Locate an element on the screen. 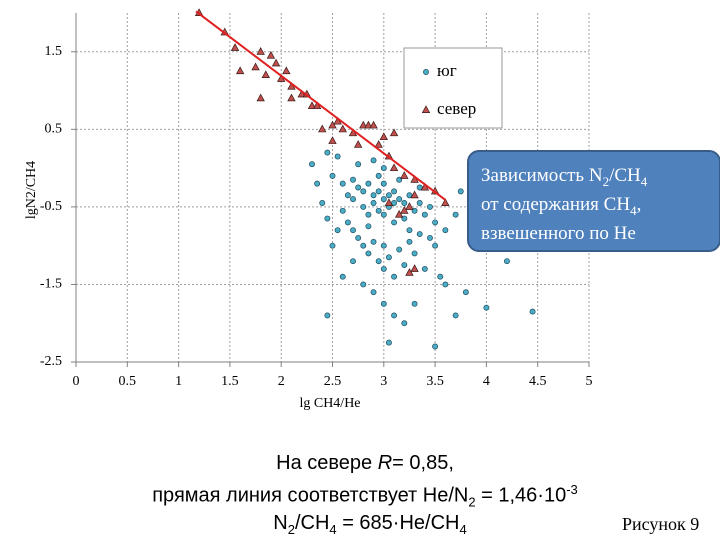  x-tick-label: 0.5 is located at coordinates (128, 381).